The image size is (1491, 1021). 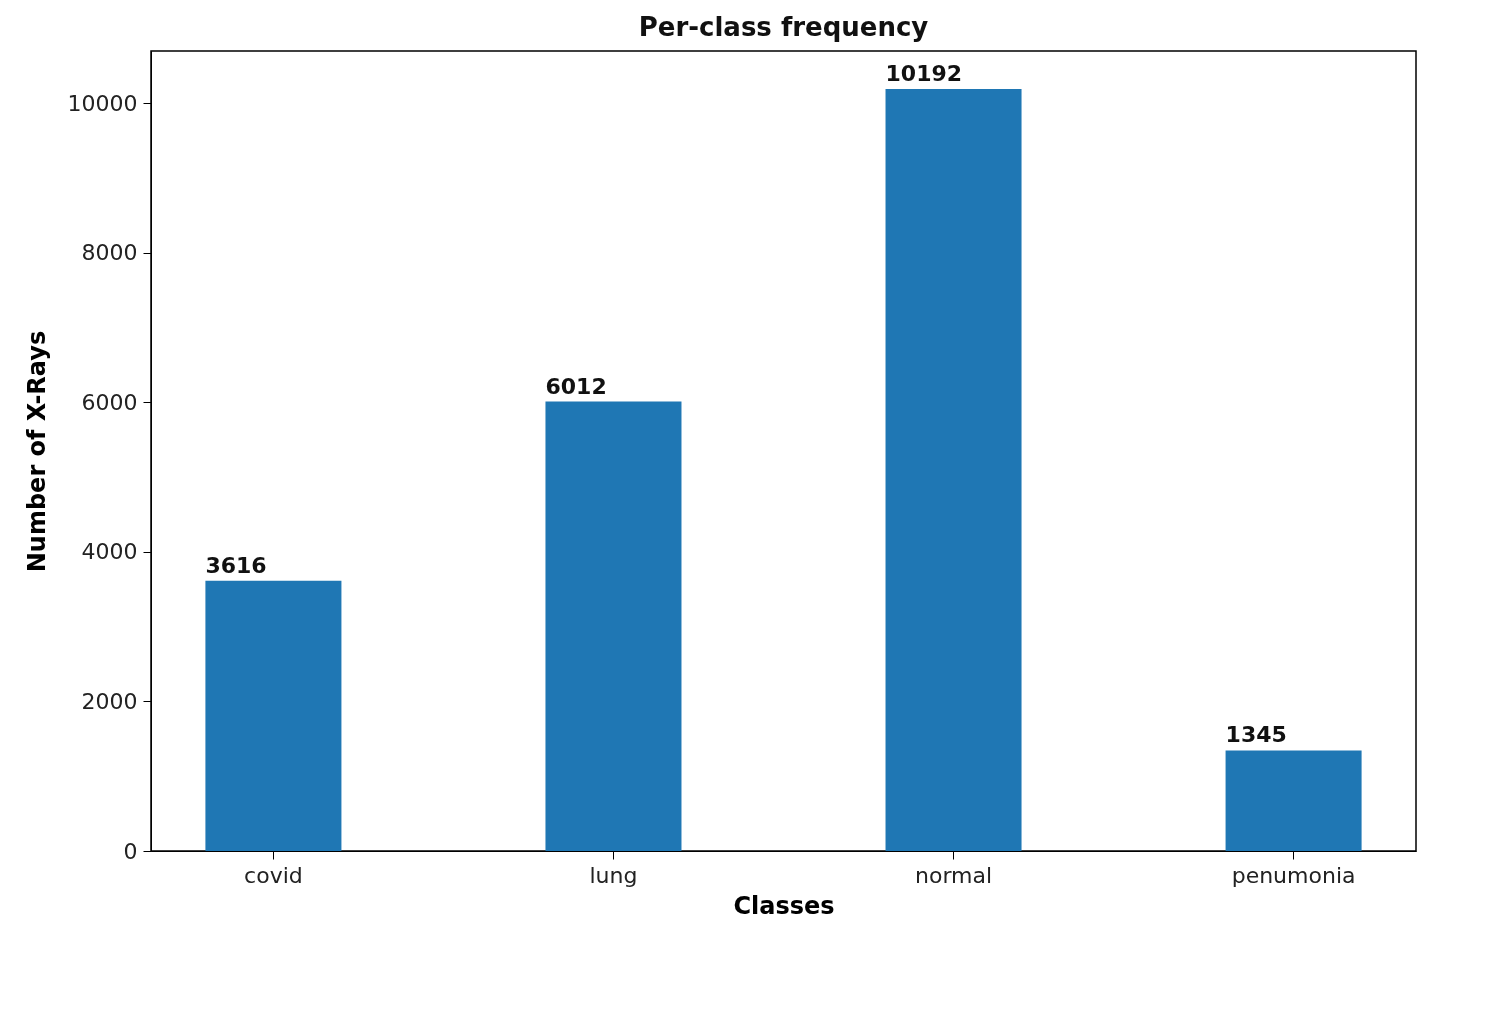 I want to click on x-tick-label: penumonia, so click(x=1293, y=875).